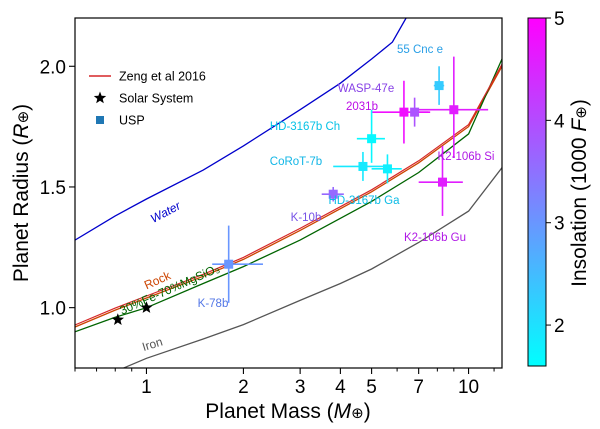  What do you see at coordinates (229, 264) in the screenshot?
I see `point-k-78b` at bounding box center [229, 264].